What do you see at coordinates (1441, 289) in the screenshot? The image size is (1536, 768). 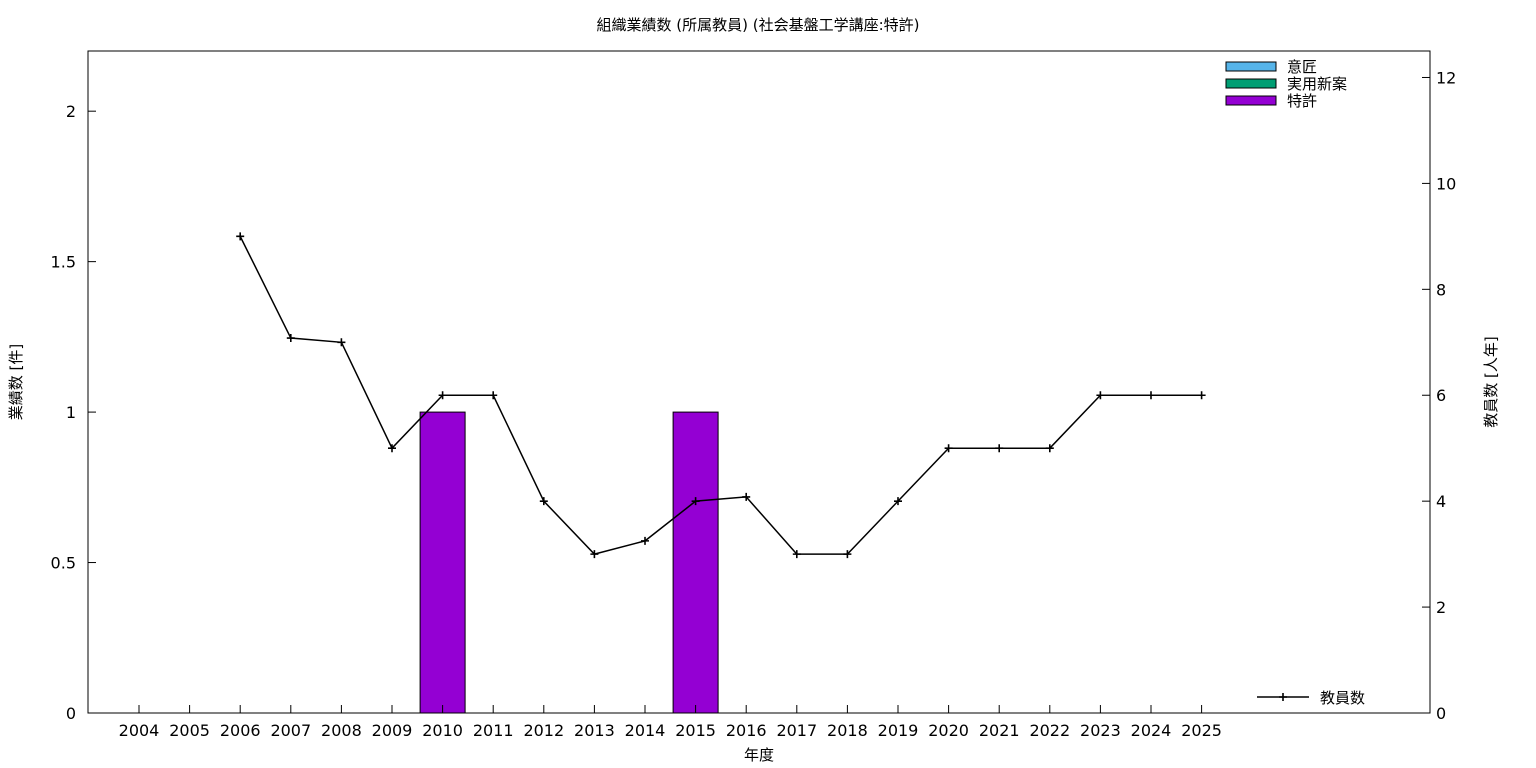 I see `y2-tick-label: 8` at bounding box center [1441, 289].